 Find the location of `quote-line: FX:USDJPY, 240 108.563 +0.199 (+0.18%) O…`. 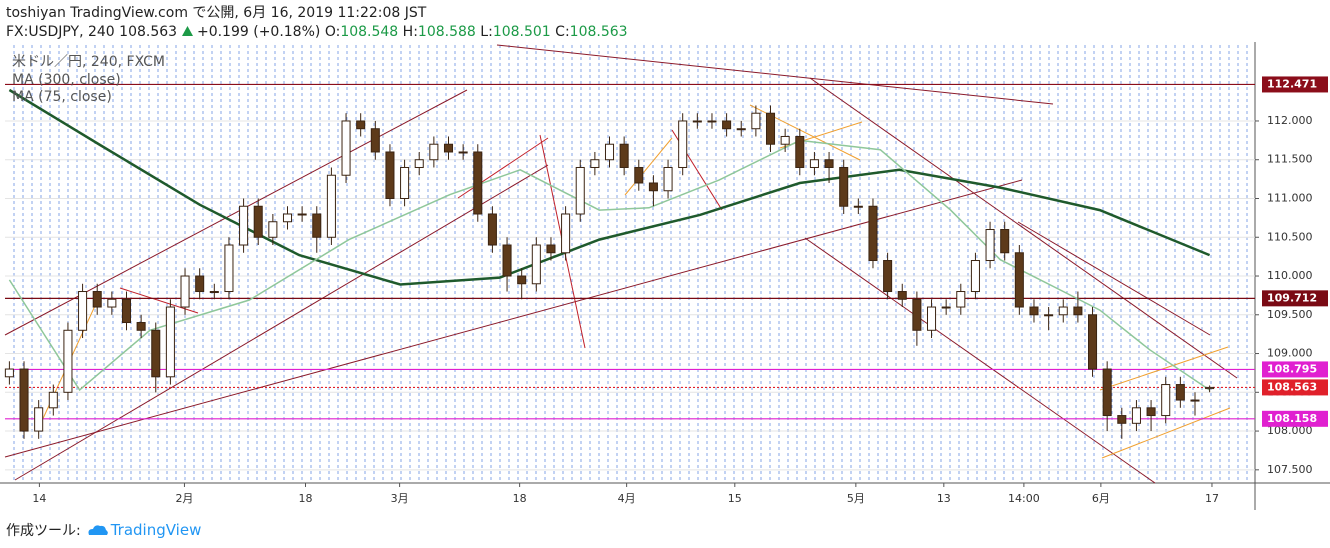

quote-line: FX:USDJPY, 240 108.563 +0.199 (+0.18%) O… is located at coordinates (317, 32).